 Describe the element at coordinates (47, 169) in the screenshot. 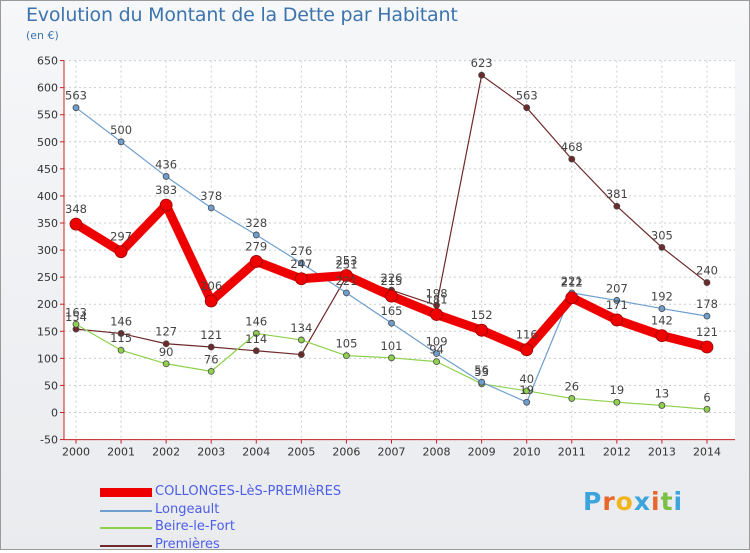

I see `y-tick-label: 450` at that location.